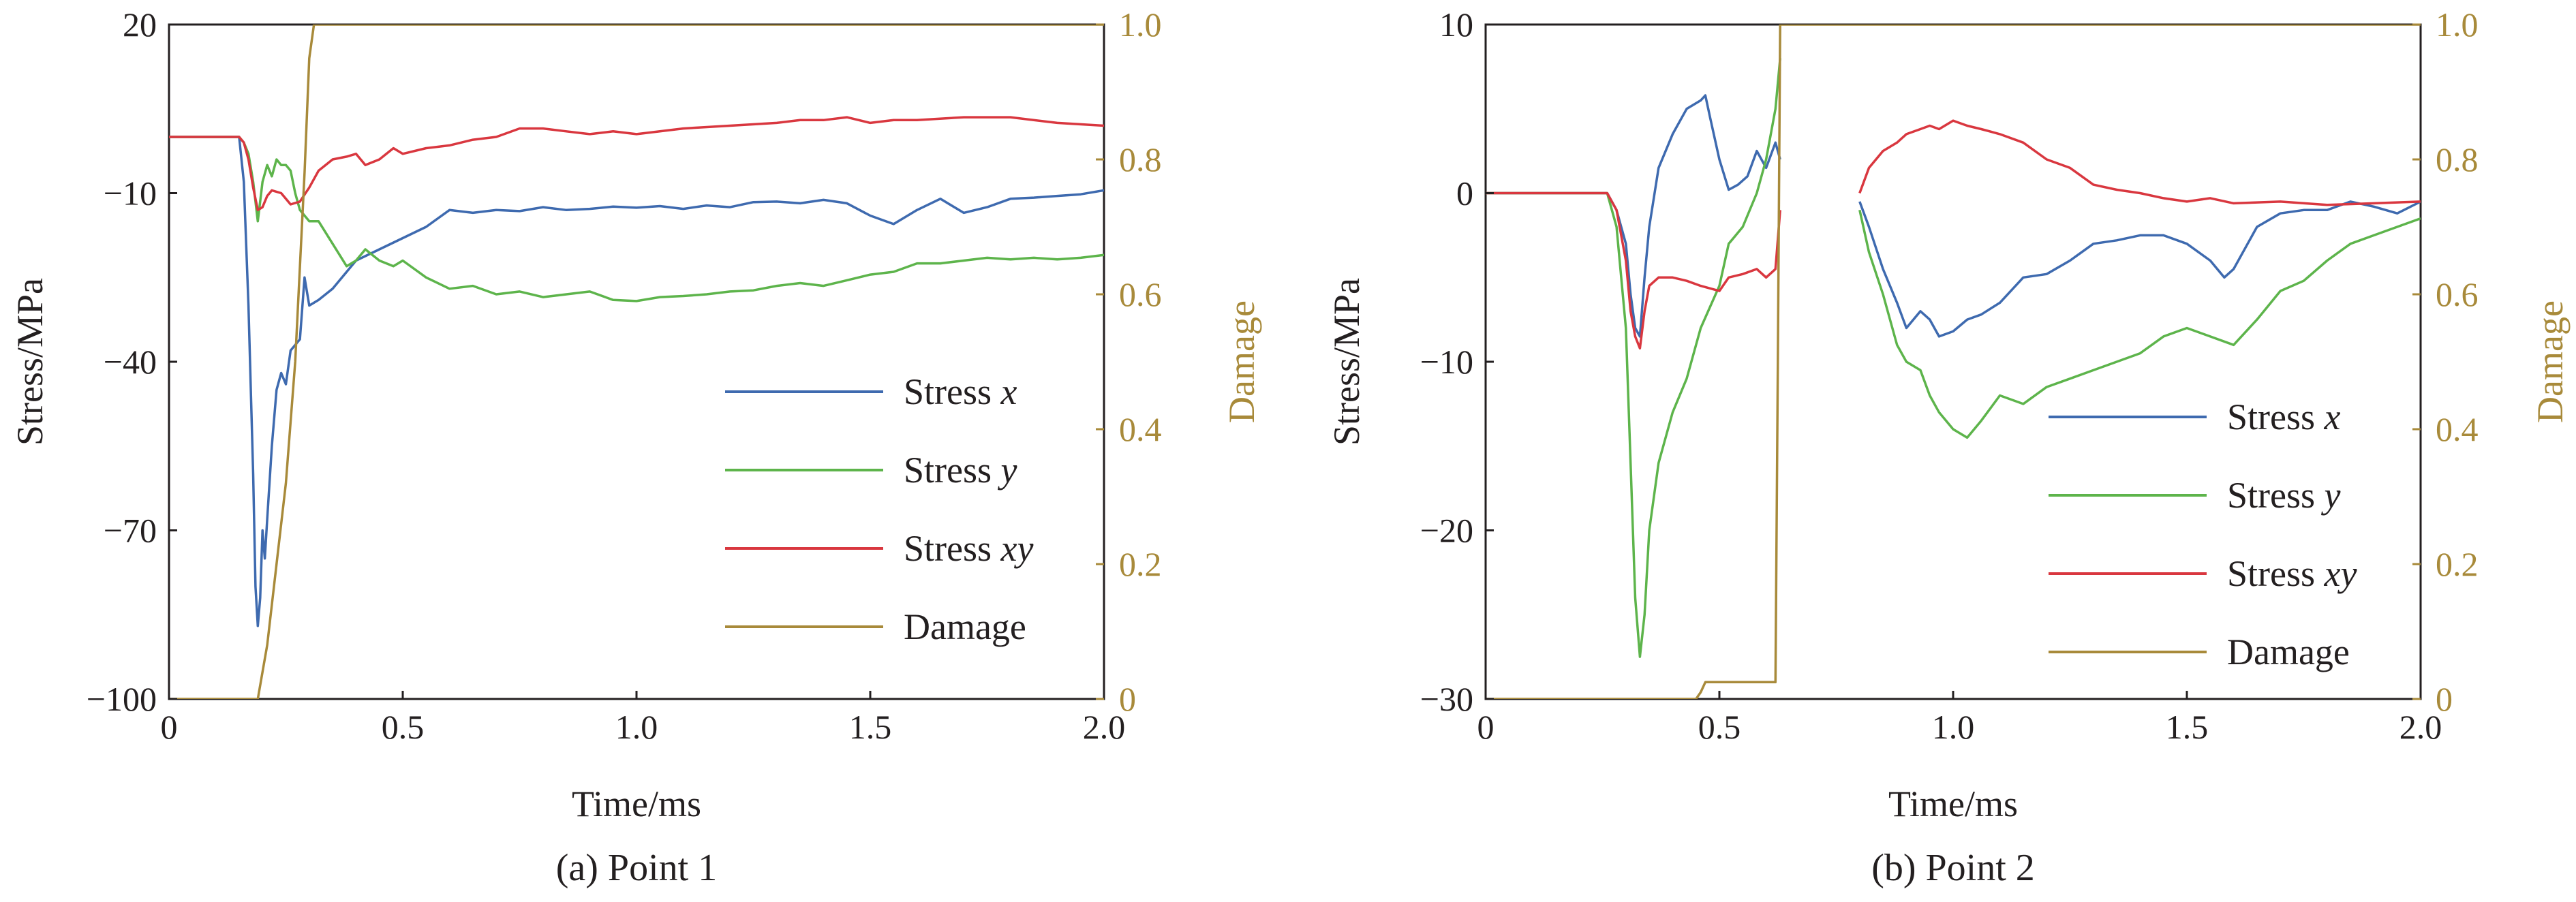  Describe the element at coordinates (1464, 193) in the screenshot. I see `y-tick-label: 0` at that location.